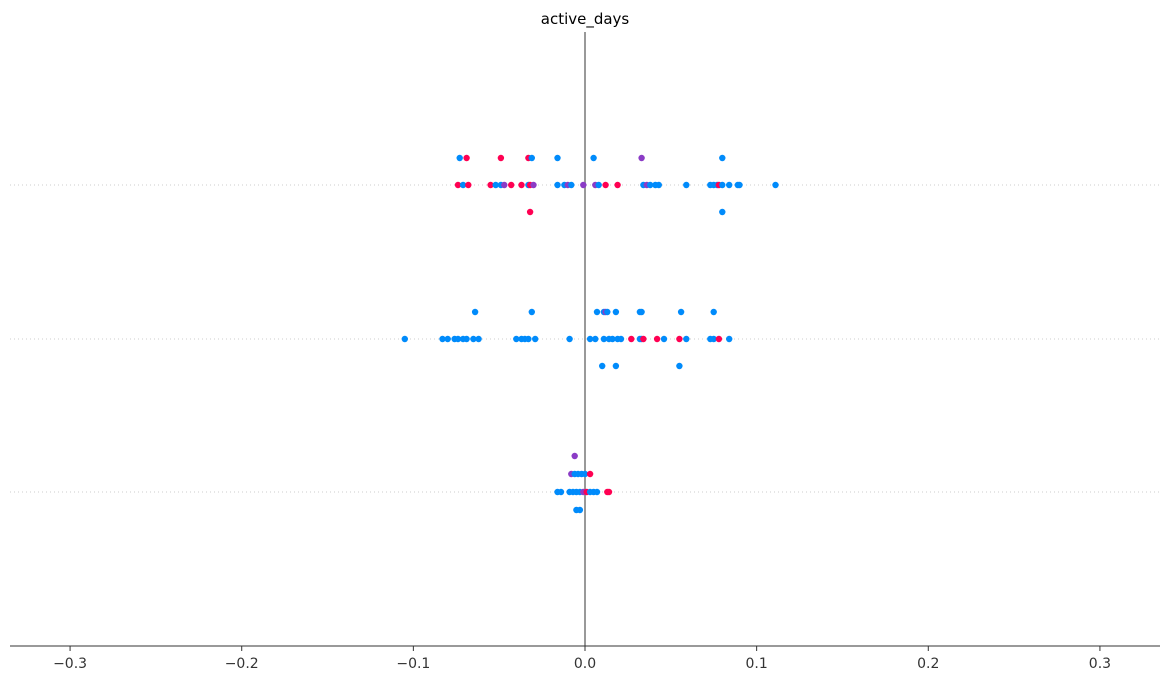 Image resolution: width=1169 pixels, height=681 pixels. Describe the element at coordinates (585, 19) in the screenshot. I see `chart-title: active_days` at that location.